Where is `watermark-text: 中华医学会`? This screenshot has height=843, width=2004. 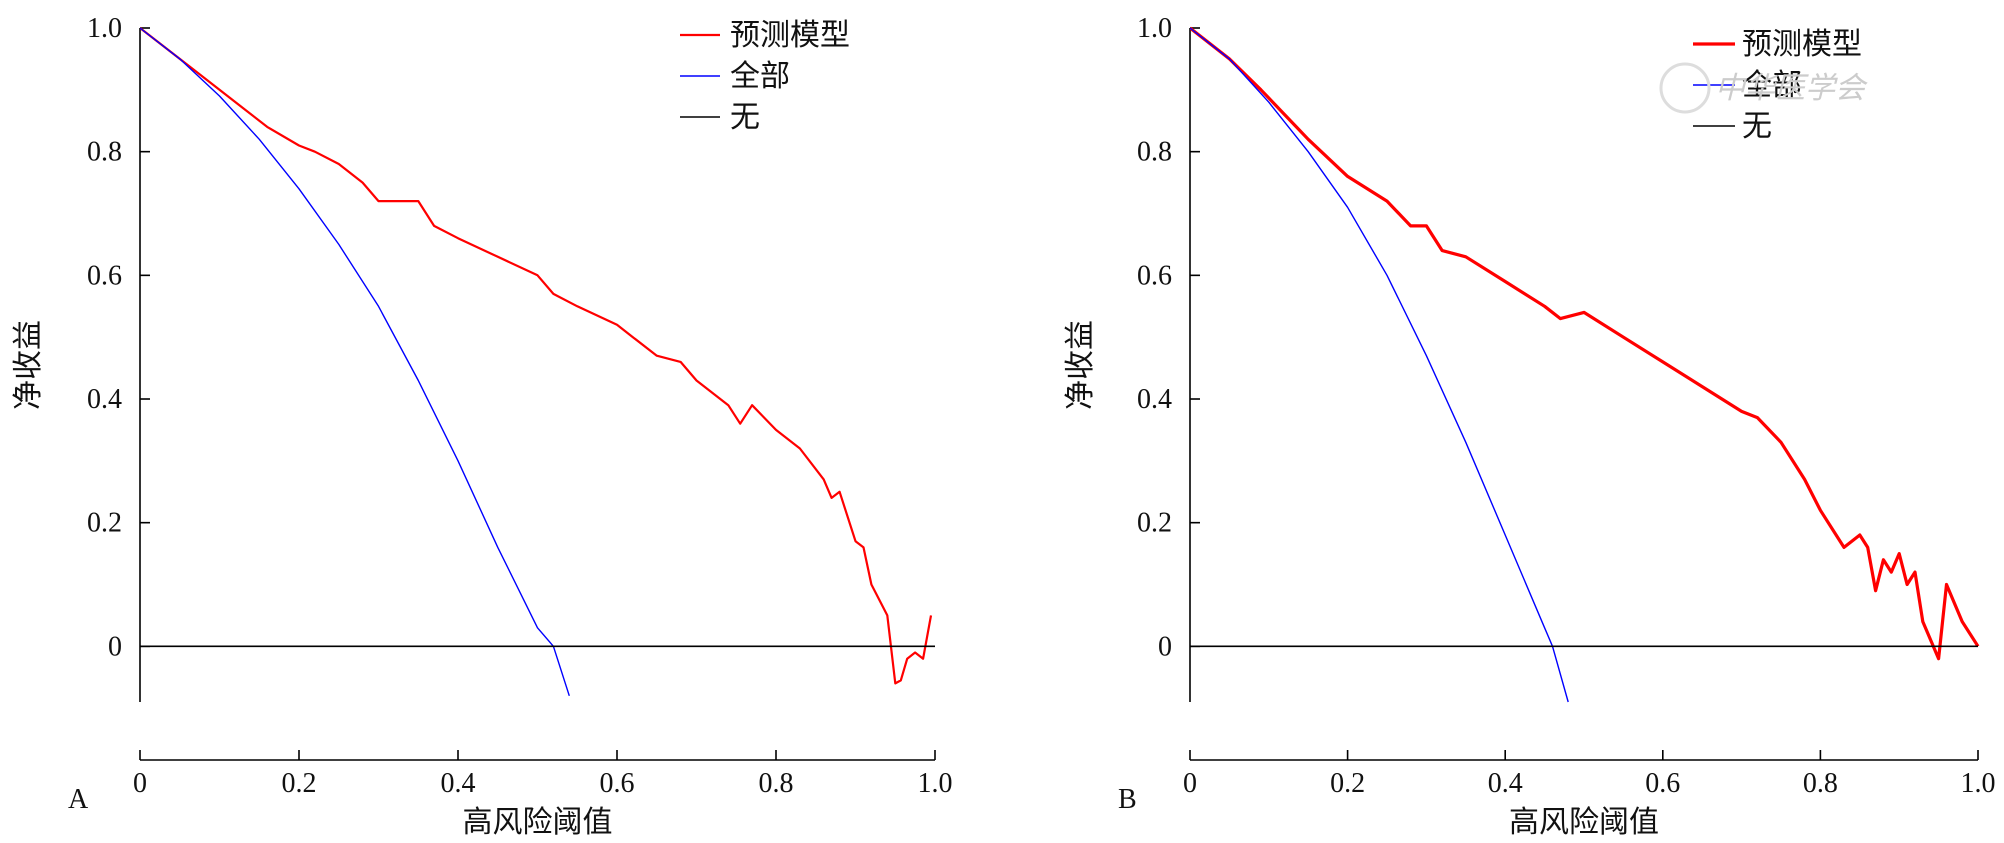 watermark-text: 中华医学会 is located at coordinates (1791, 88).